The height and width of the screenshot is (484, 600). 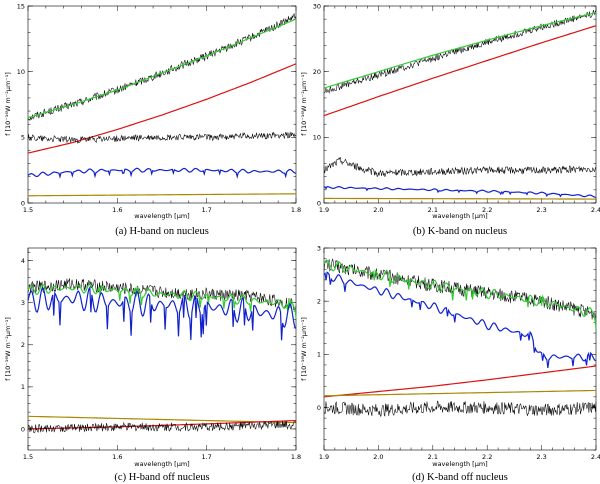 I want to click on y-tick-label: 30, so click(x=317, y=6).